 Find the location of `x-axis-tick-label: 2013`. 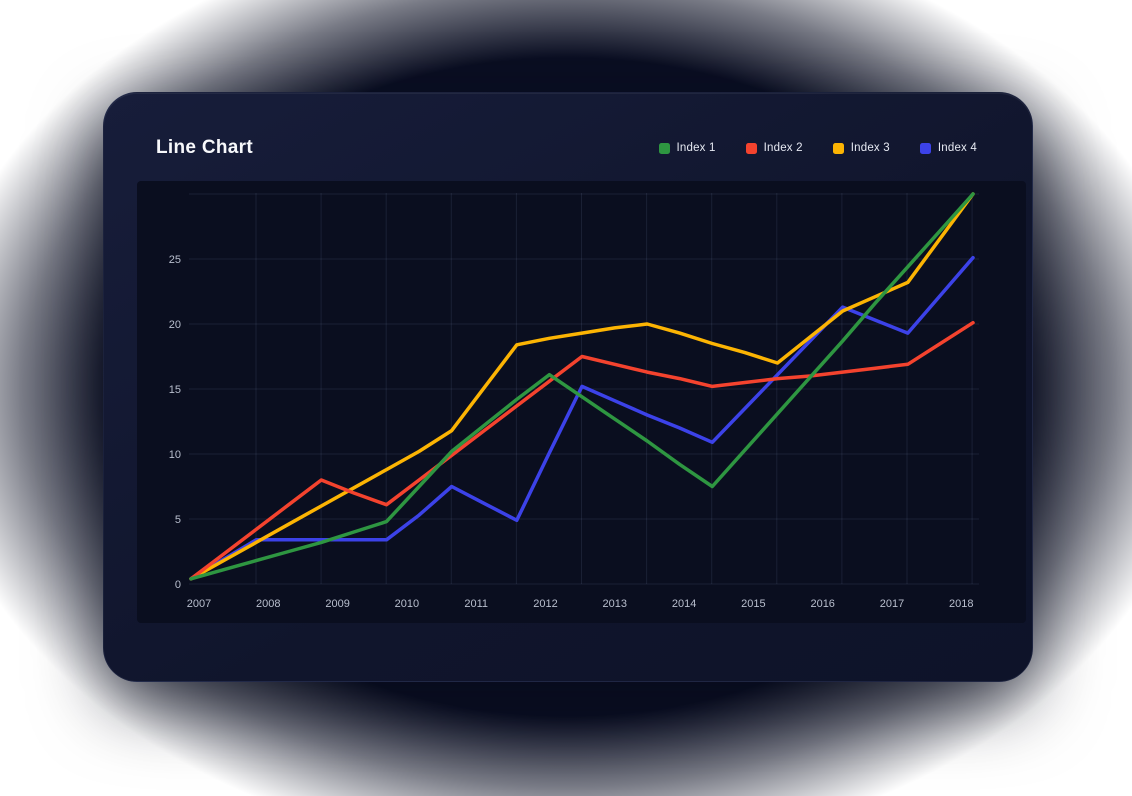

x-axis-tick-label: 2013 is located at coordinates (615, 604).